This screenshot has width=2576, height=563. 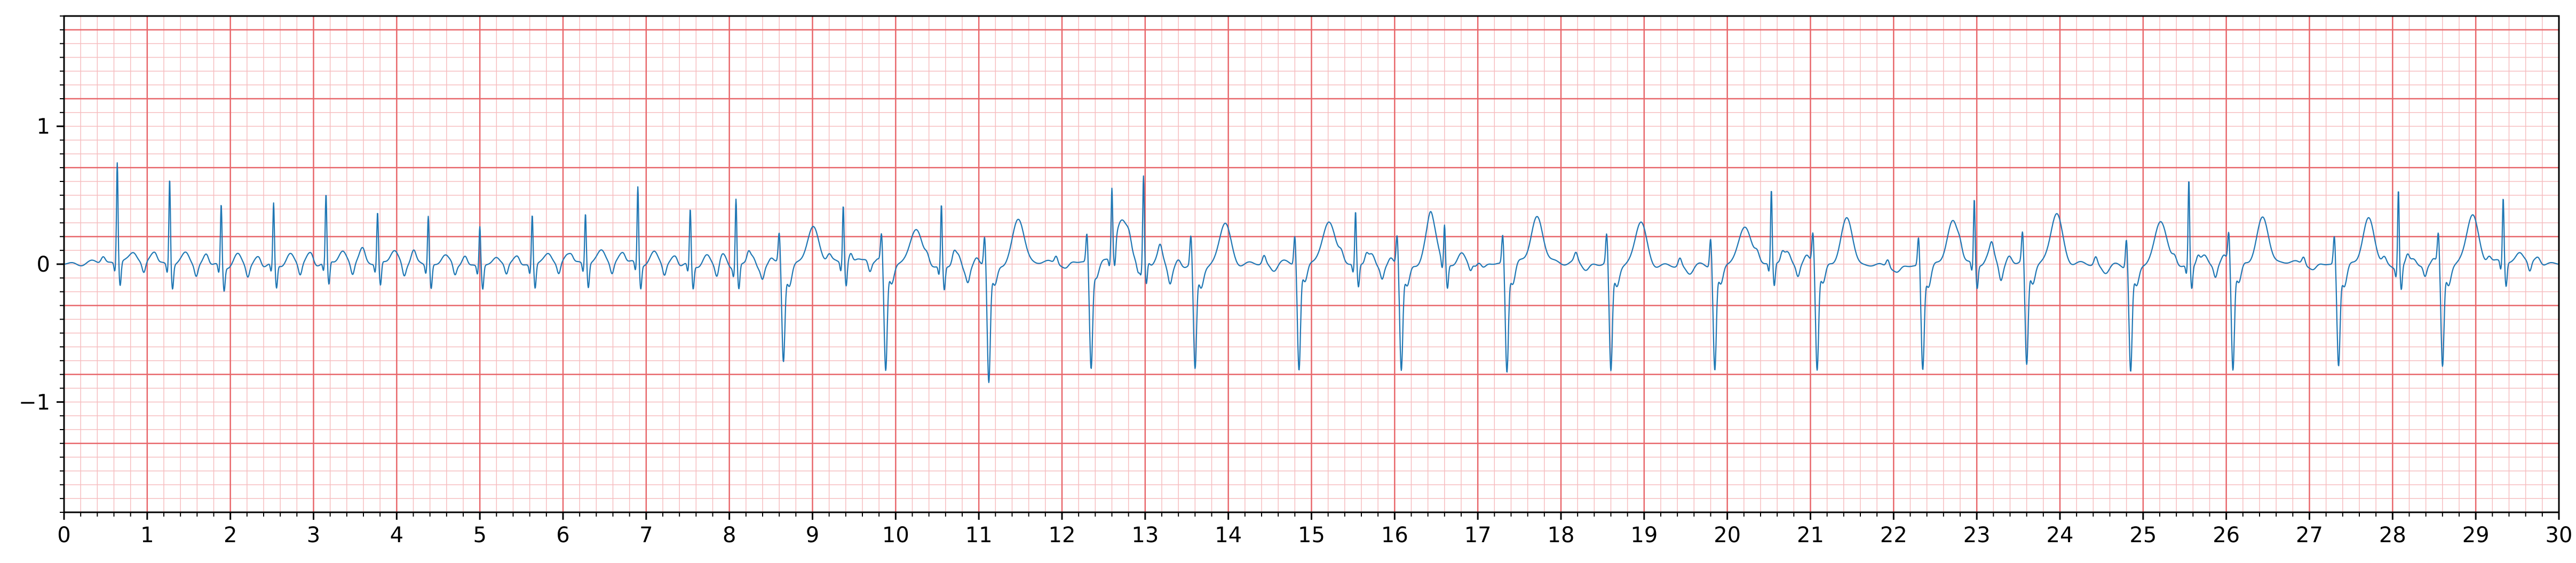 I want to click on x-tick-label: 15, so click(x=1311, y=535).